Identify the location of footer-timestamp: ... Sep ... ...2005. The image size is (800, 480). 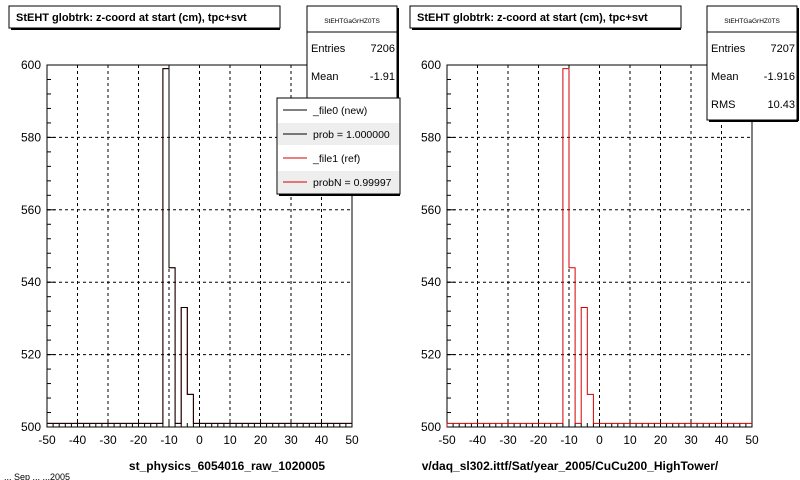
(37, 476).